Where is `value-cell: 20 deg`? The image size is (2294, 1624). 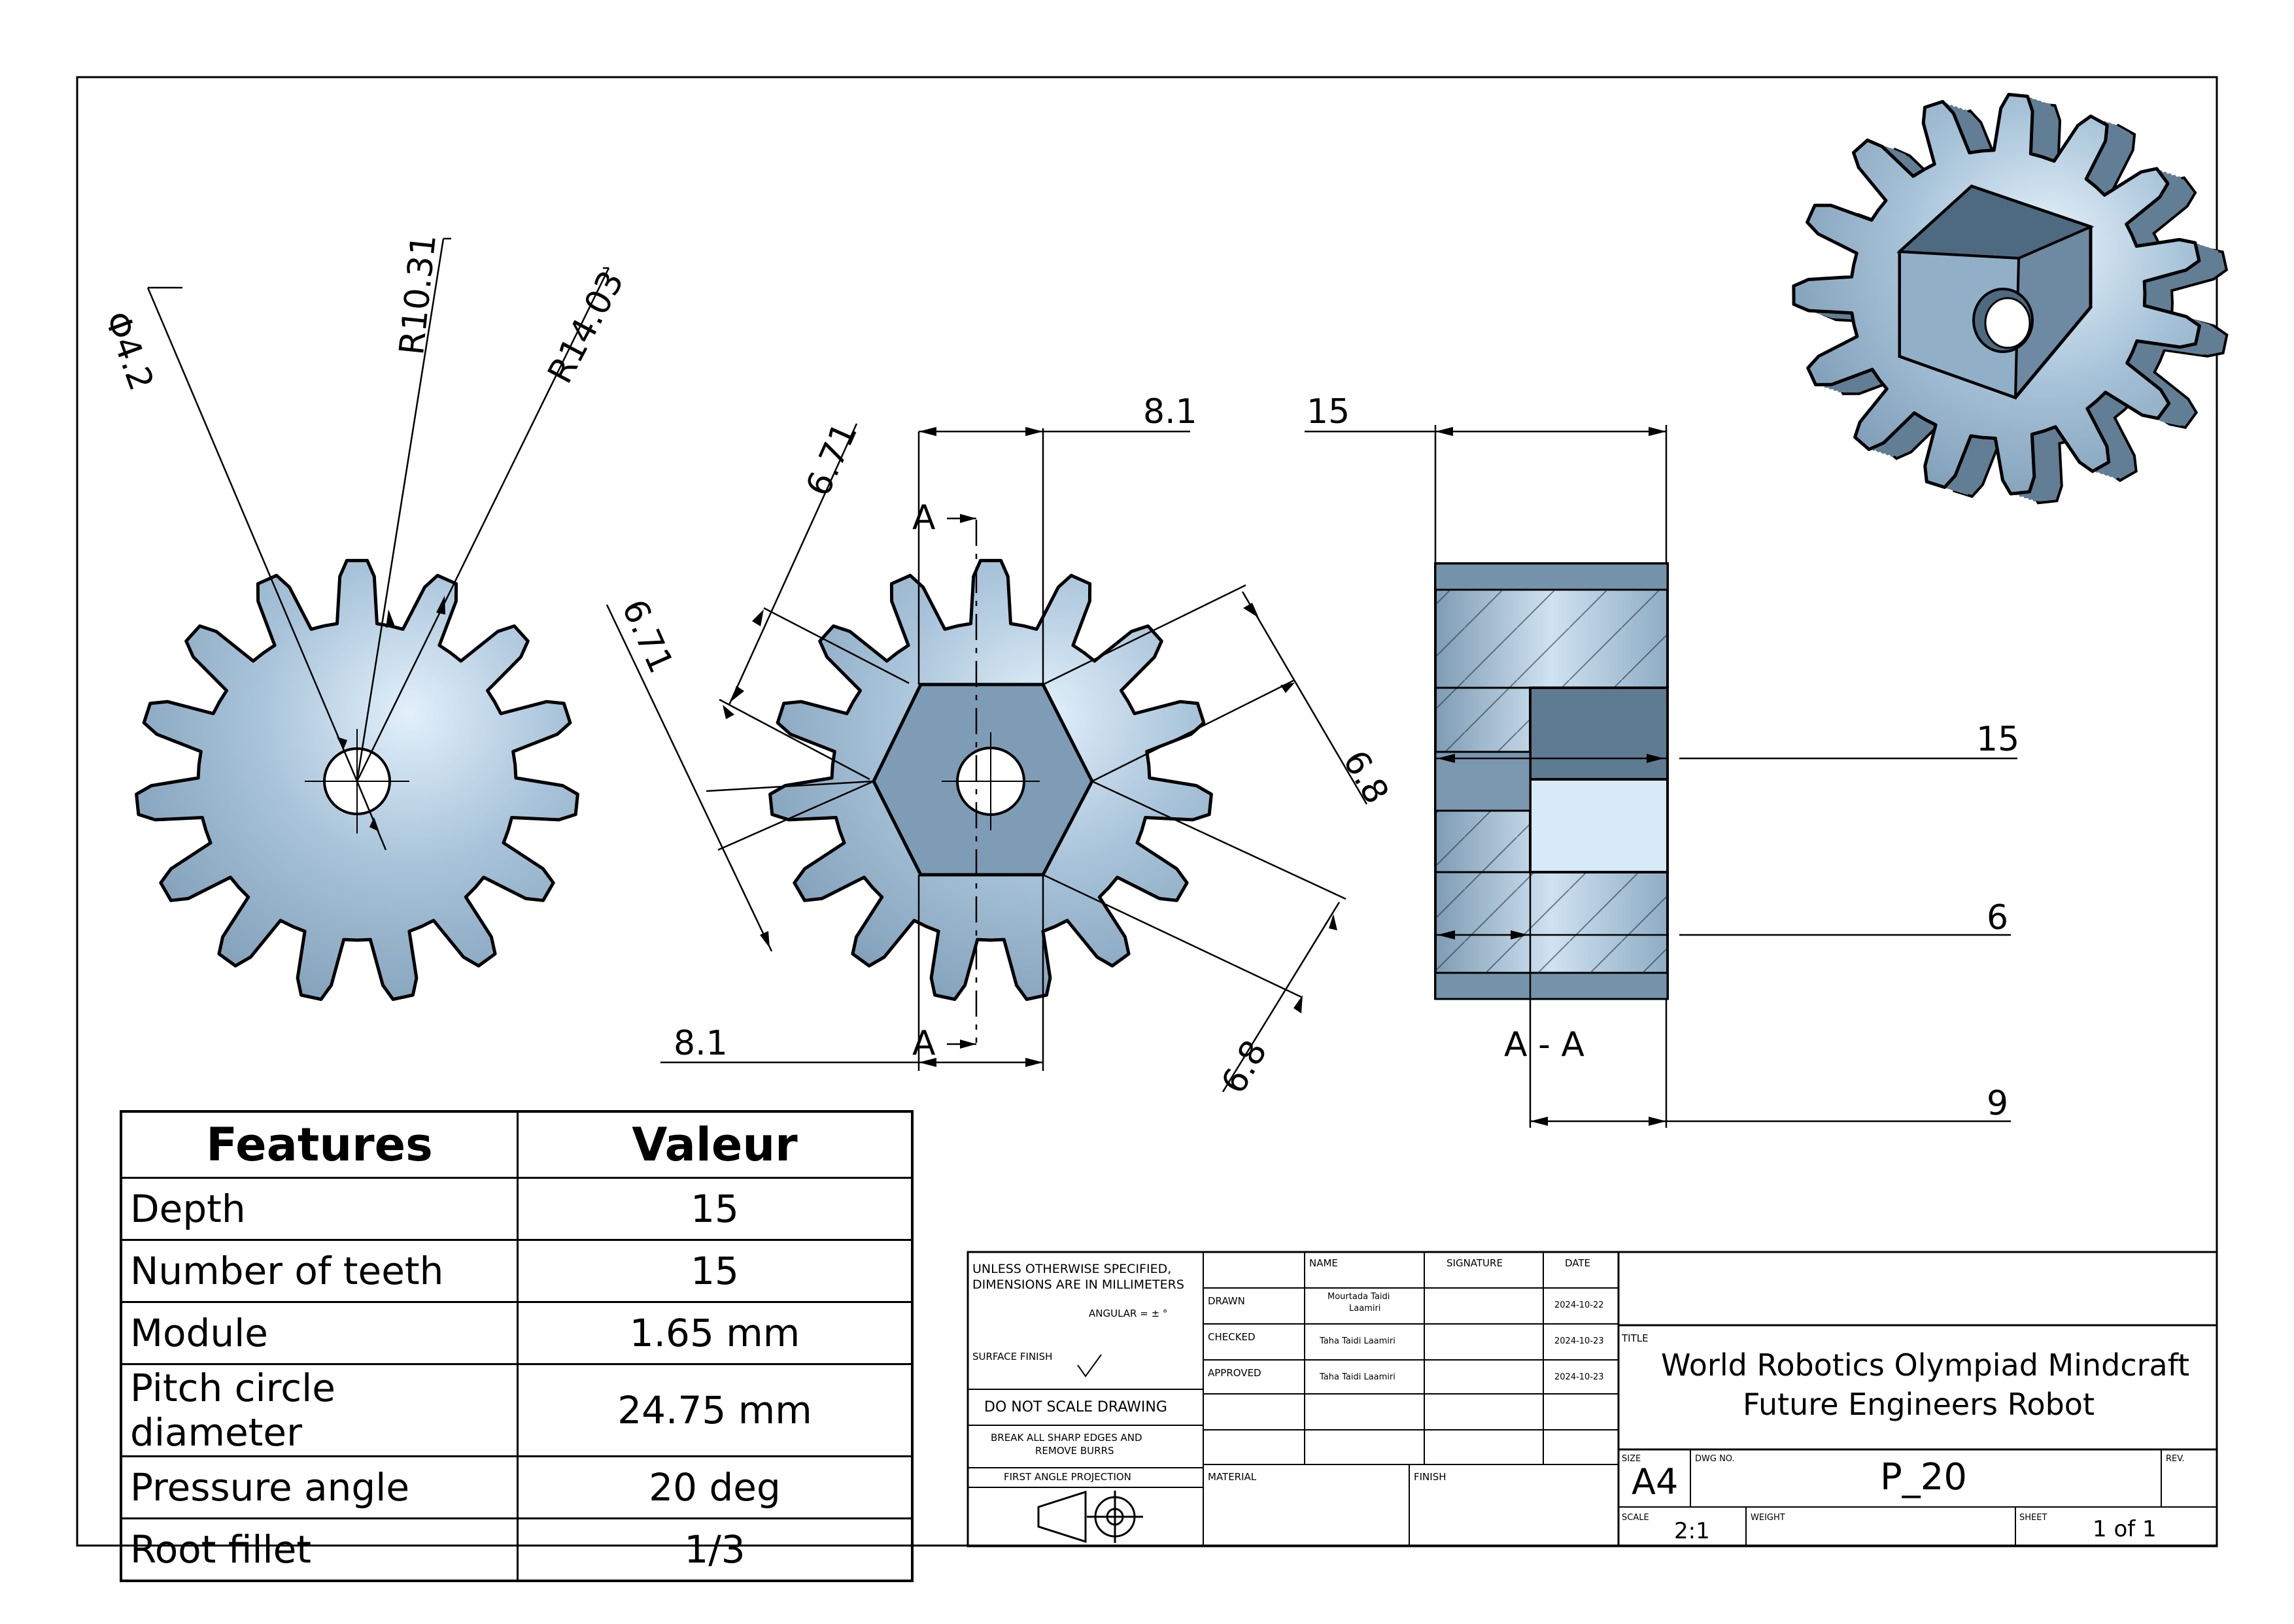
value-cell: 20 deg is located at coordinates (715, 1487).